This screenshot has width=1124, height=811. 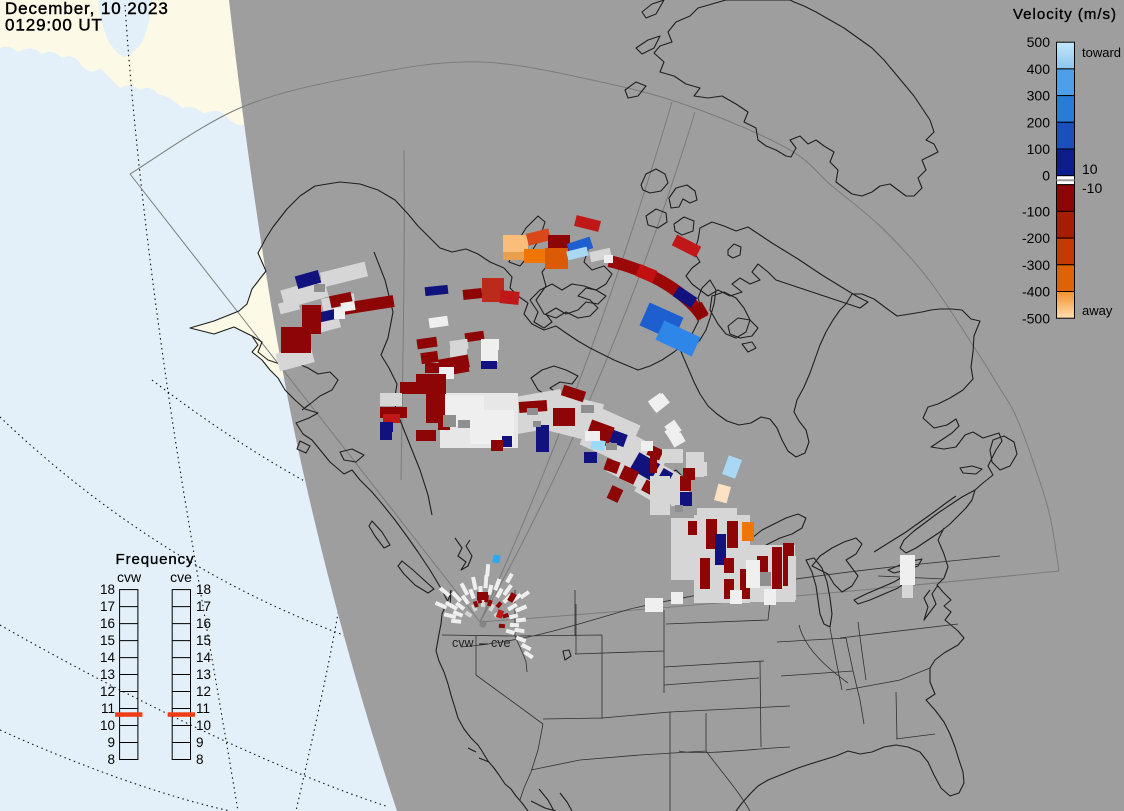 I want to click on svg-text: -300, so click(x=1036, y=265).